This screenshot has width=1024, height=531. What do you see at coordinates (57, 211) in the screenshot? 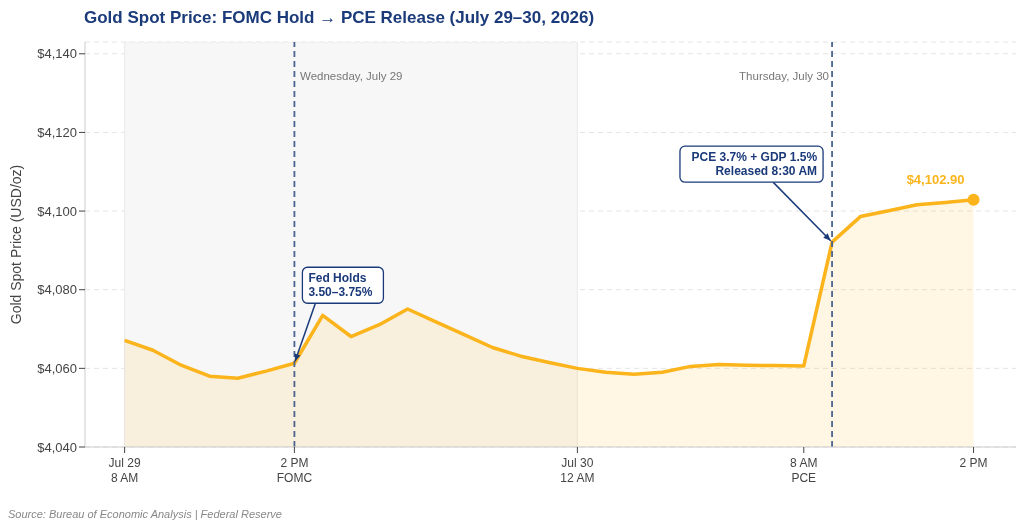
I see `y-tick-label: $4,100` at bounding box center [57, 211].